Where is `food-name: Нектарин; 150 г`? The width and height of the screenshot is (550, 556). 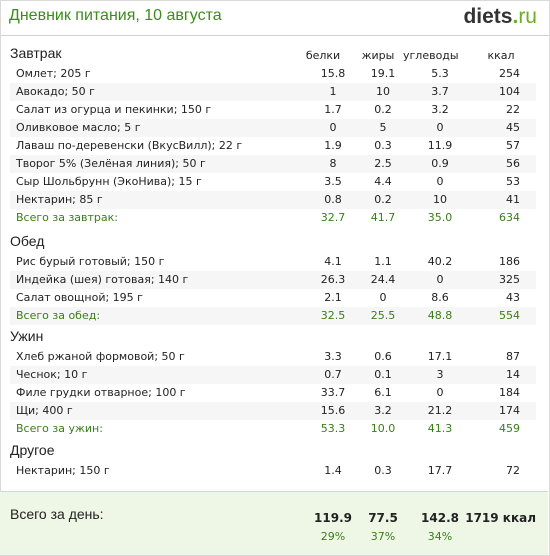 food-name: Нектарин; 150 г is located at coordinates (63, 470).